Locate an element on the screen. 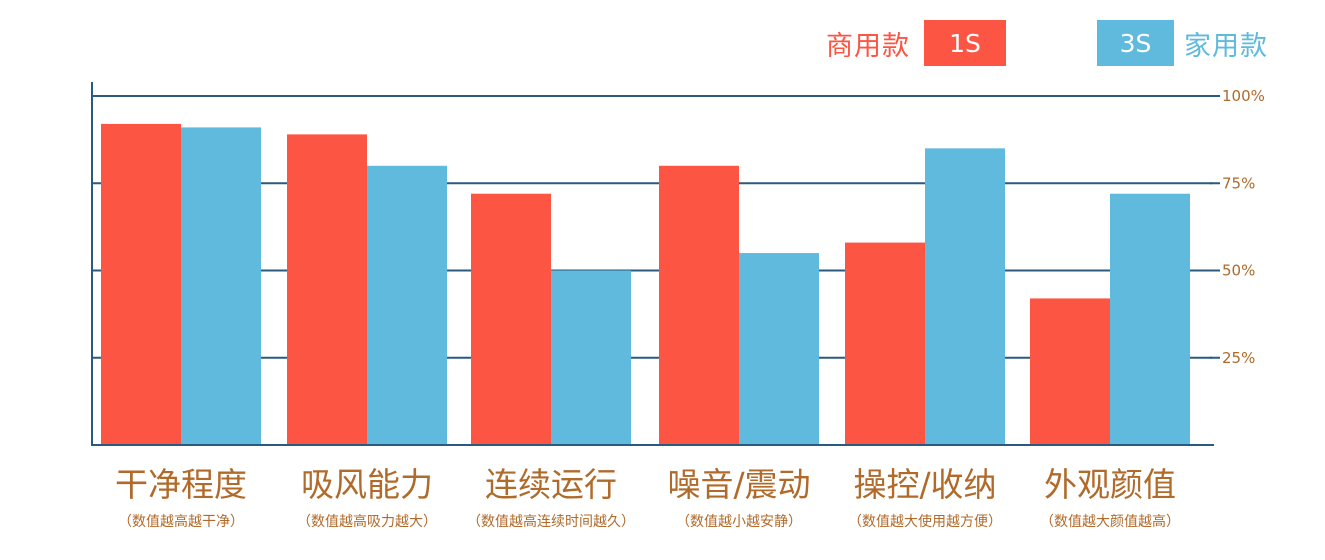 Image resolution: width=1325 pixels, height=560 pixels. category-label: 吸风能力 is located at coordinates (367, 484).